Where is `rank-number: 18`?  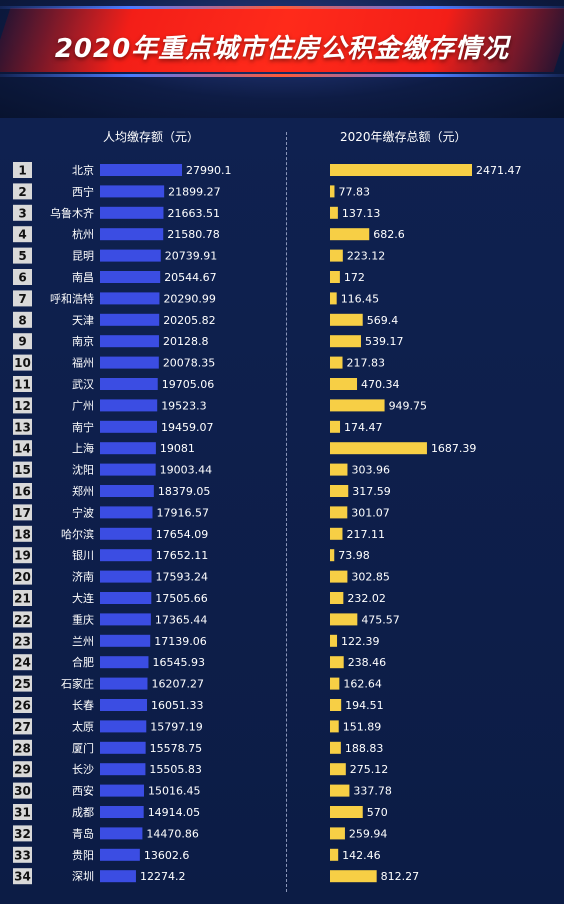 rank-number: 18 is located at coordinates (22, 534).